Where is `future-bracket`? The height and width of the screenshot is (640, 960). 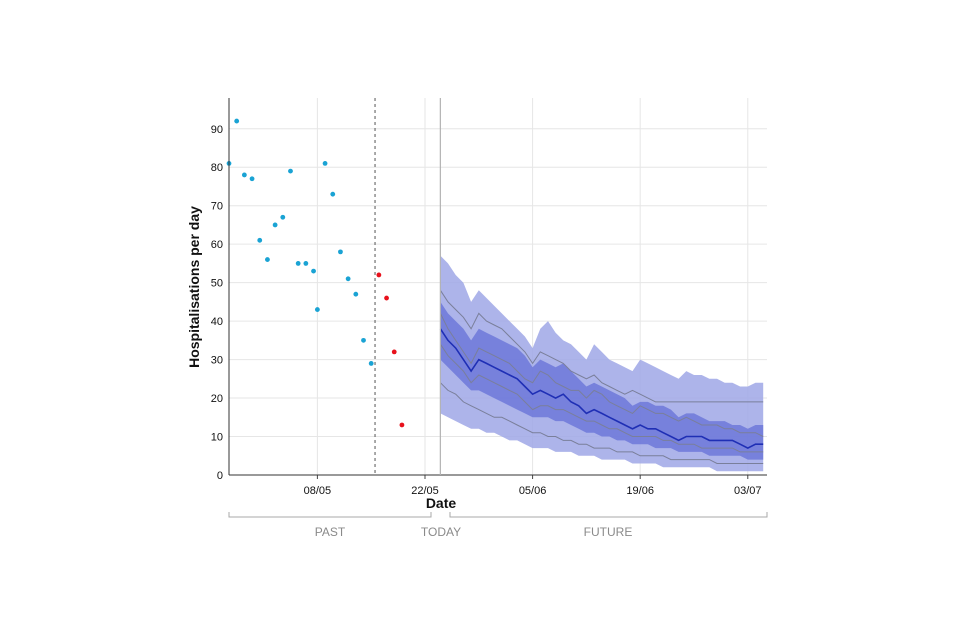 future-bracket is located at coordinates (608, 515).